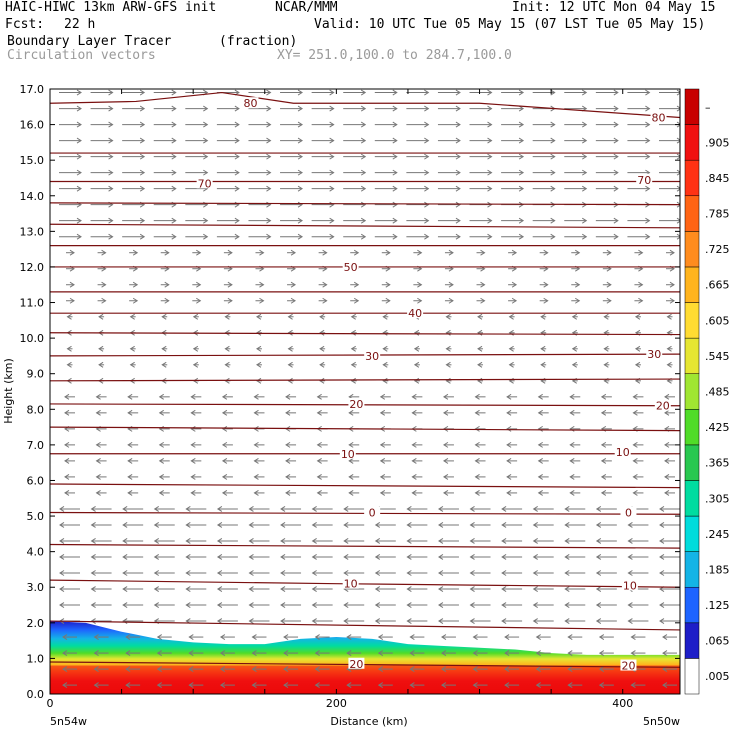  What do you see at coordinates (692, 676) in the screenshot?
I see `colorbar-swatch` at bounding box center [692, 676].